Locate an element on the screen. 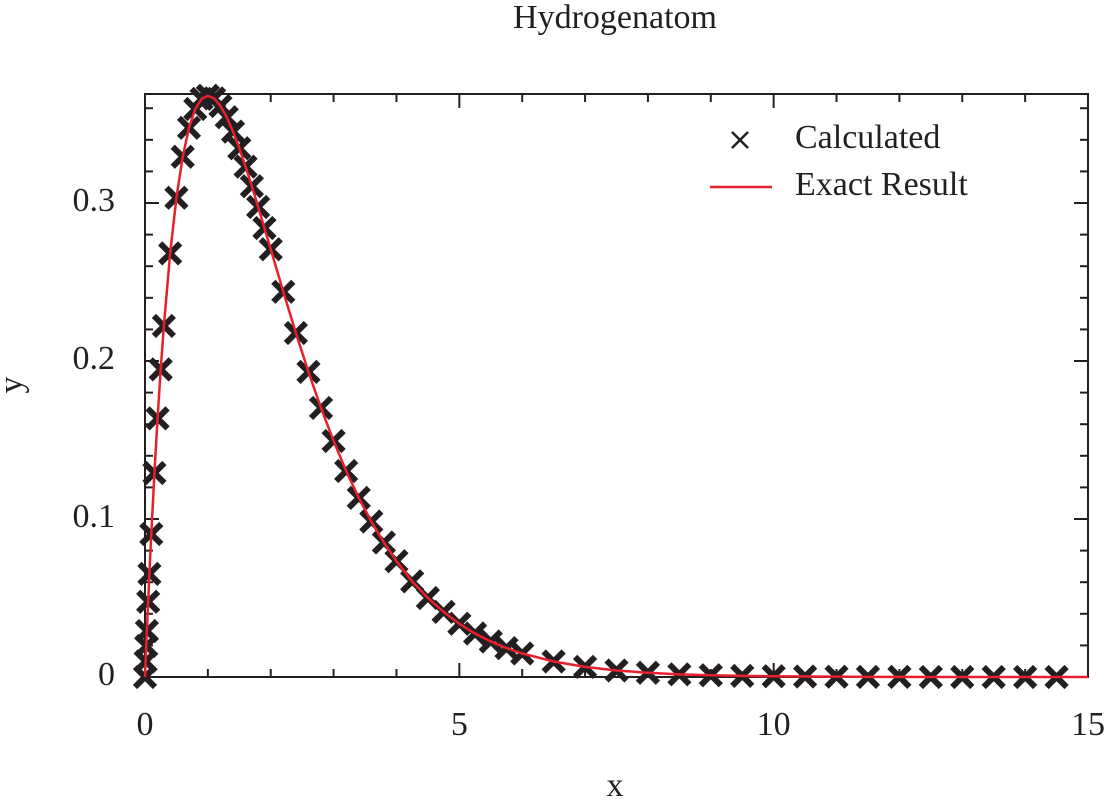 The width and height of the screenshot is (1109, 801). marker-stroke is located at coordinates (740, 140).